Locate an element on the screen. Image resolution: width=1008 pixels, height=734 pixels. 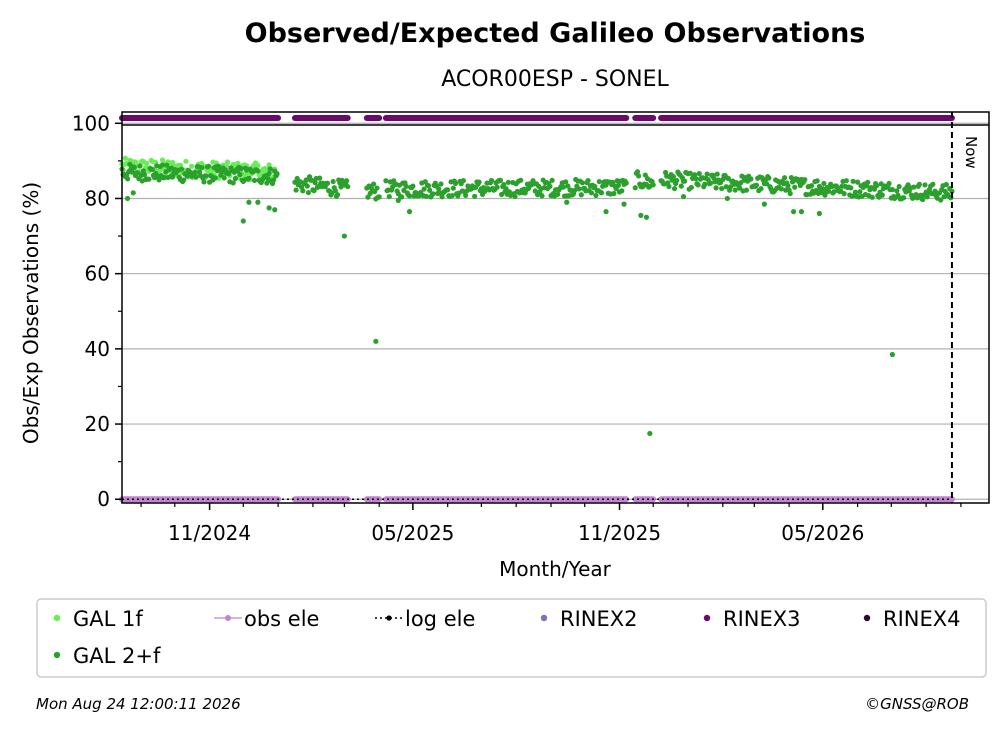
legend-label: obs ele is located at coordinates (281, 619).